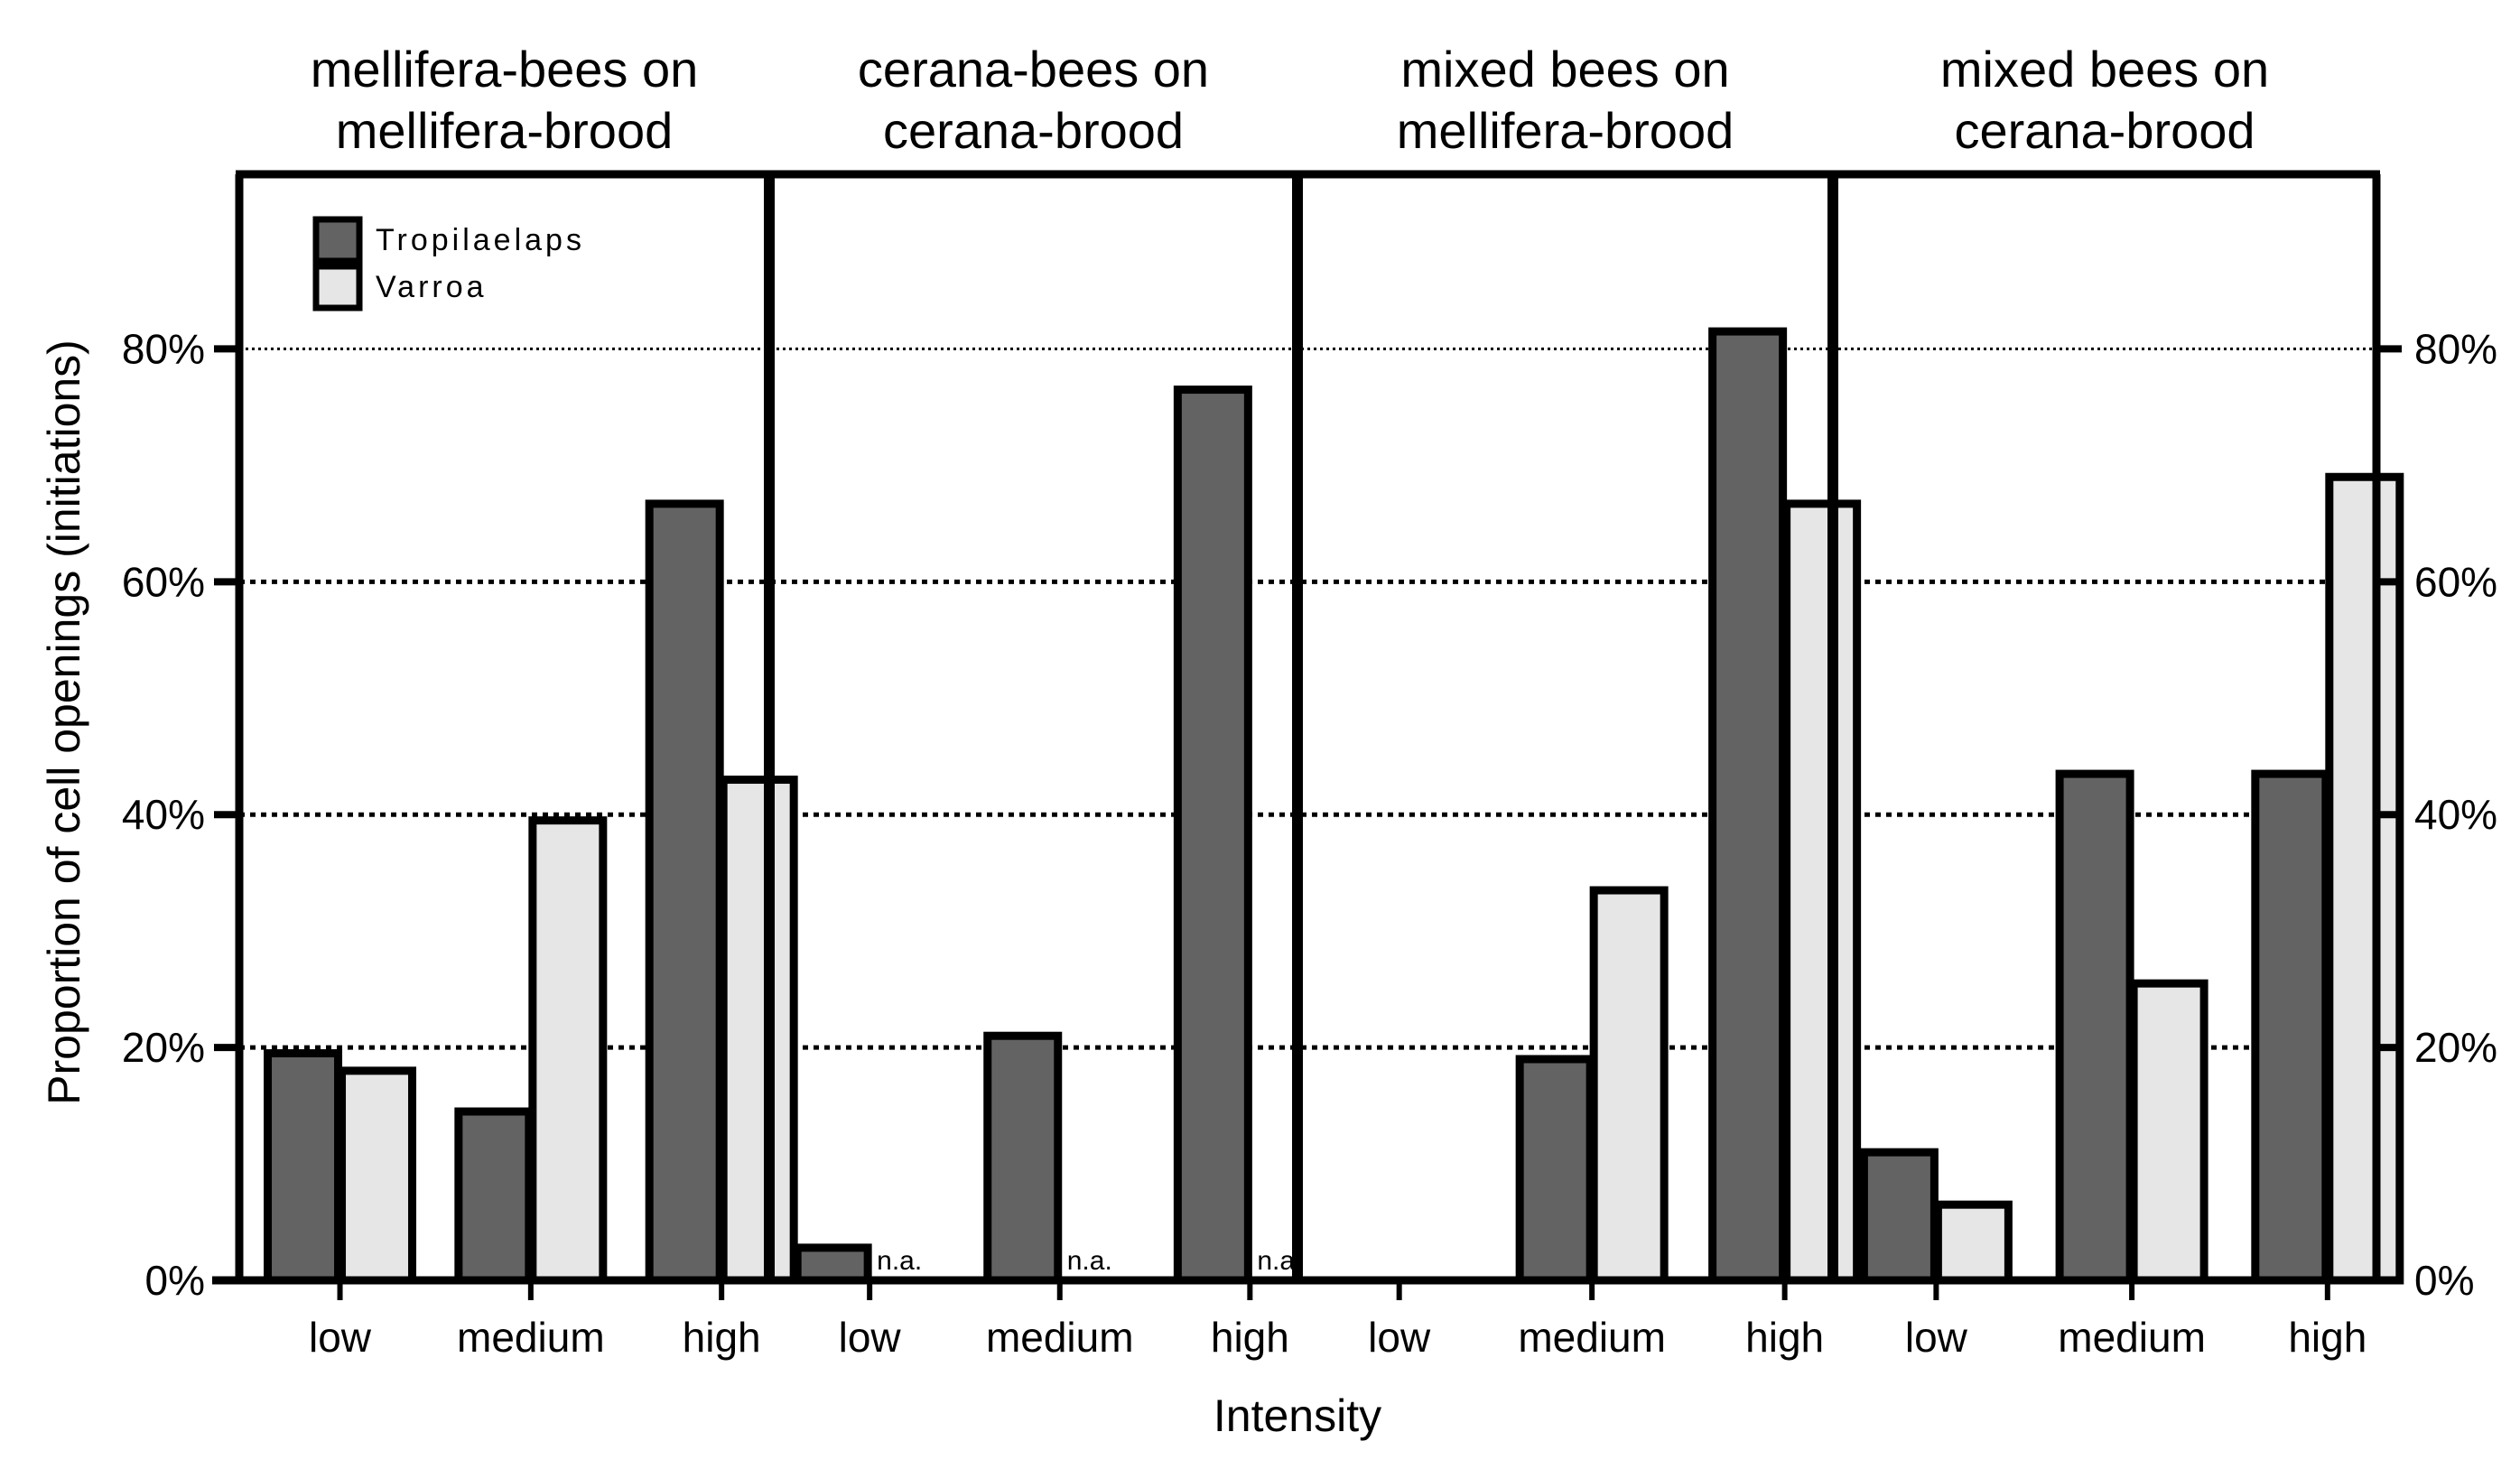  I want to click on panel-title-line: cerana-bees on, so click(1033, 69).